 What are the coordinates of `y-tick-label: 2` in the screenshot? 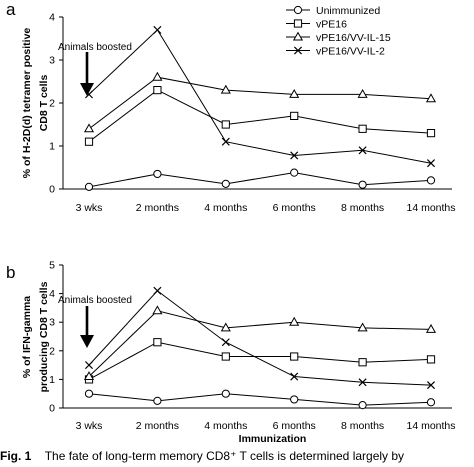 It's located at (52, 351).